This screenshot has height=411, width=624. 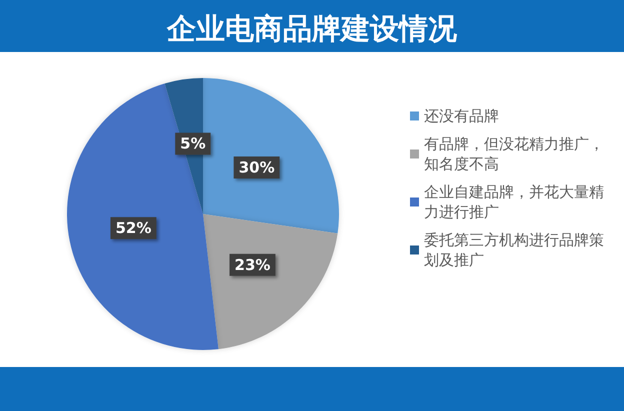 I want to click on legend-label: 有品牌，但没花精力推广，知名度不高, so click(x=514, y=154).